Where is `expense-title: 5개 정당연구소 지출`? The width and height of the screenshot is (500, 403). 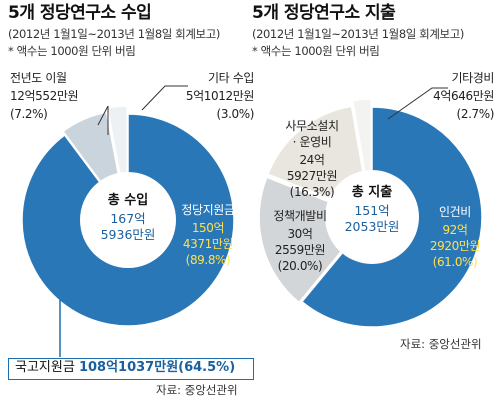 expense-title: 5개 정당연구소 지출 is located at coordinates (324, 13).